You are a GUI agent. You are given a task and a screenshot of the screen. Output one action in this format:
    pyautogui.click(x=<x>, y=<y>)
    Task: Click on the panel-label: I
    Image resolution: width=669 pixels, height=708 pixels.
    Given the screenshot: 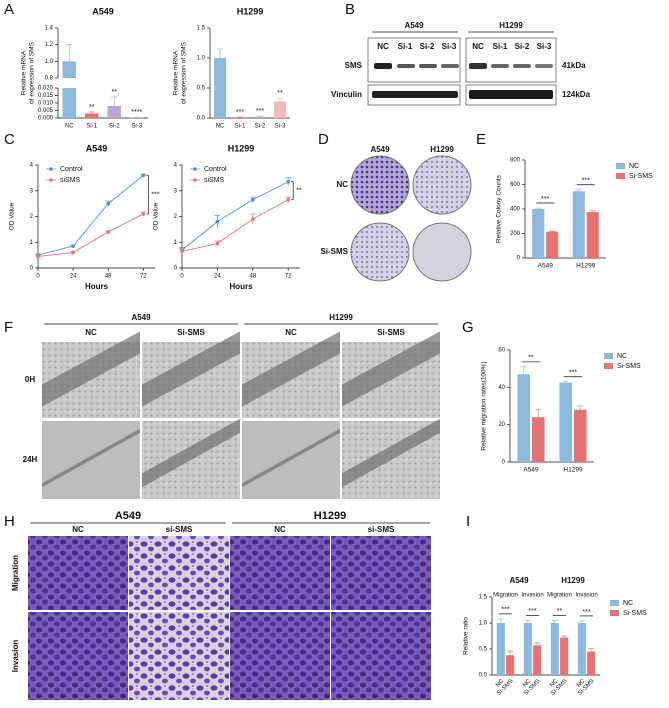 What is the action you would take?
    pyautogui.click(x=468, y=521)
    